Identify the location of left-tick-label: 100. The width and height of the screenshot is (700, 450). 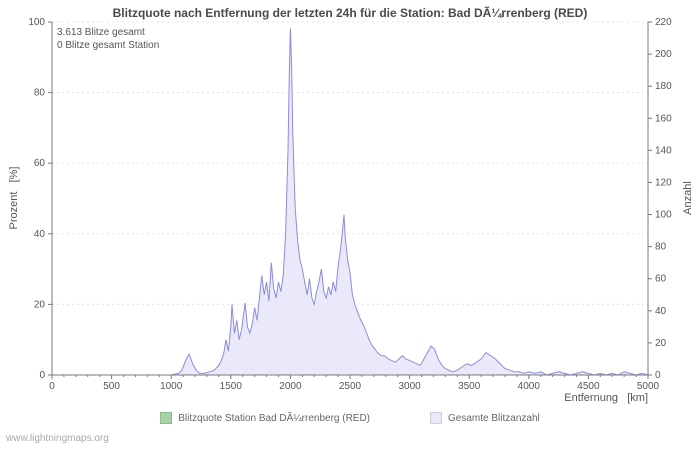
(36, 22).